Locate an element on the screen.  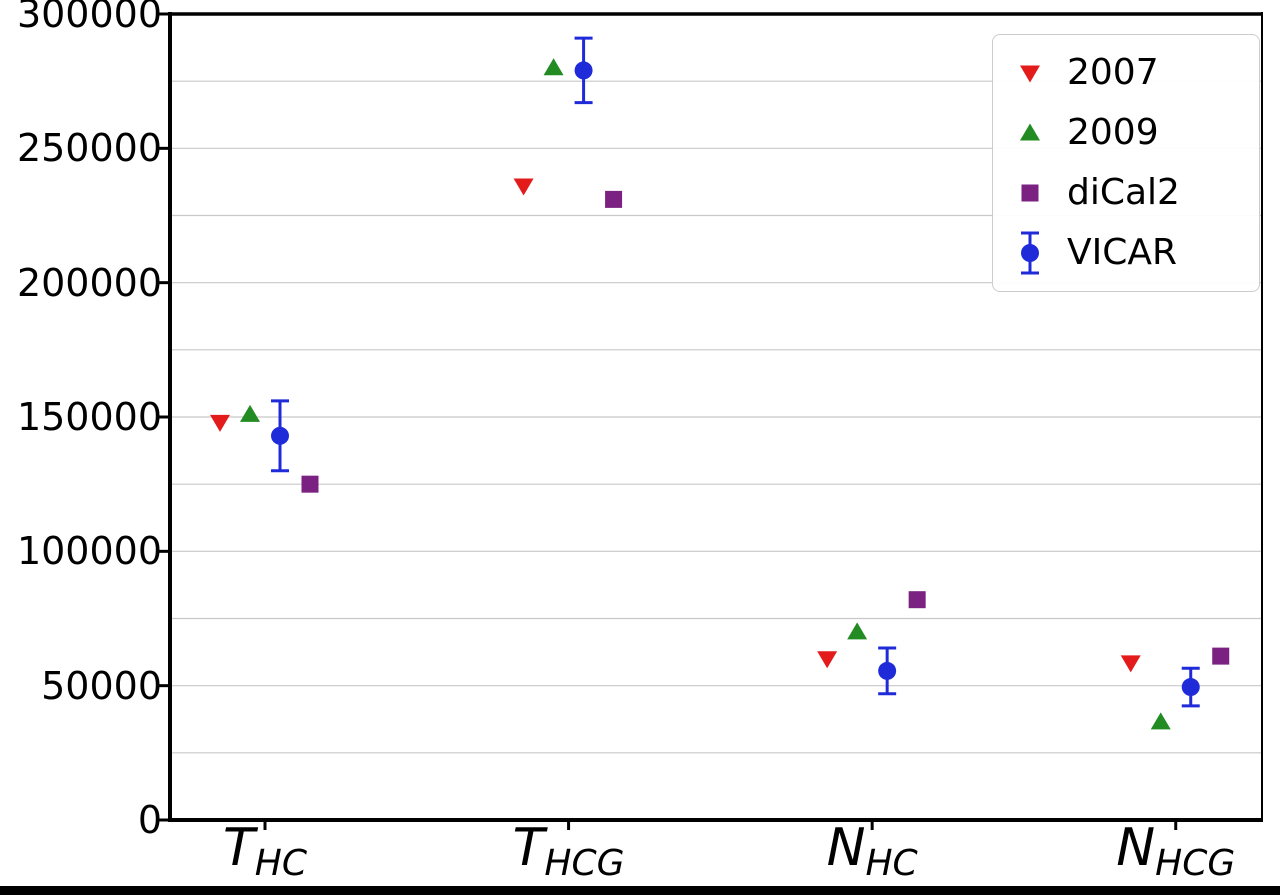
legend-triangle-up is located at coordinates (1030, 132).